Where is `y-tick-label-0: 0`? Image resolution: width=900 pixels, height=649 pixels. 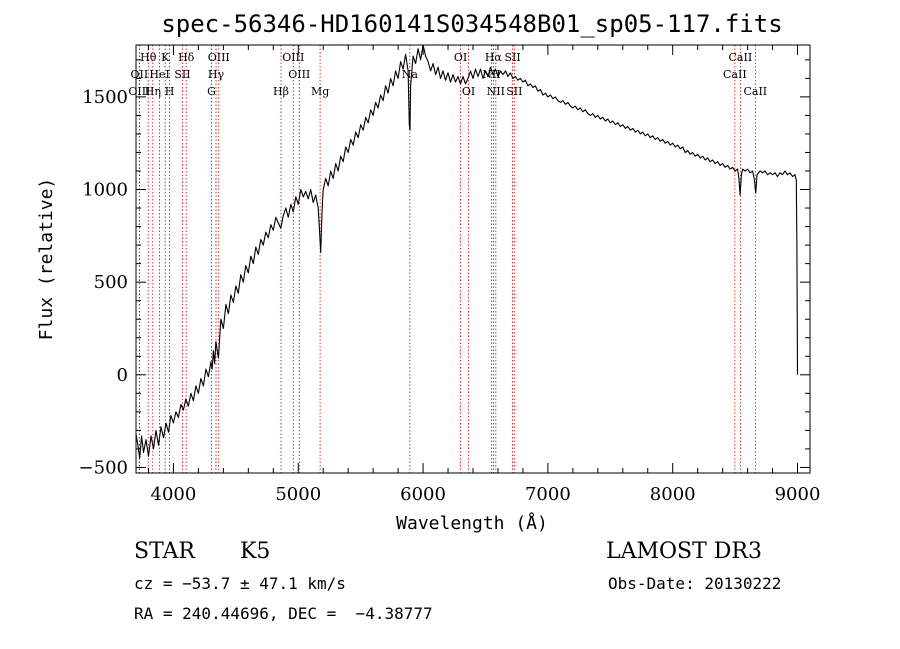 y-tick-label-0: 0 is located at coordinates (122, 375).